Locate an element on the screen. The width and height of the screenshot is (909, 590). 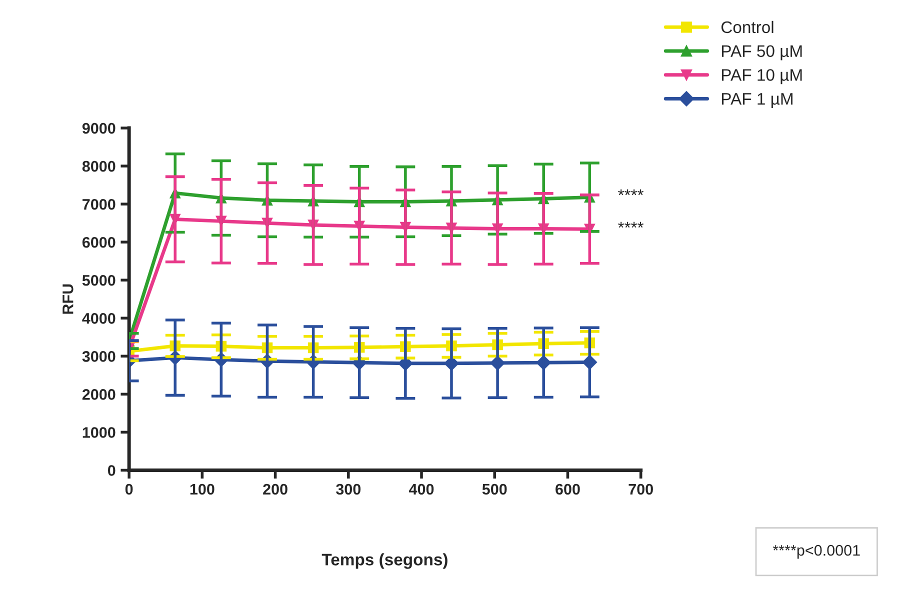
y-tick-label: 9000 is located at coordinates (99, 128).